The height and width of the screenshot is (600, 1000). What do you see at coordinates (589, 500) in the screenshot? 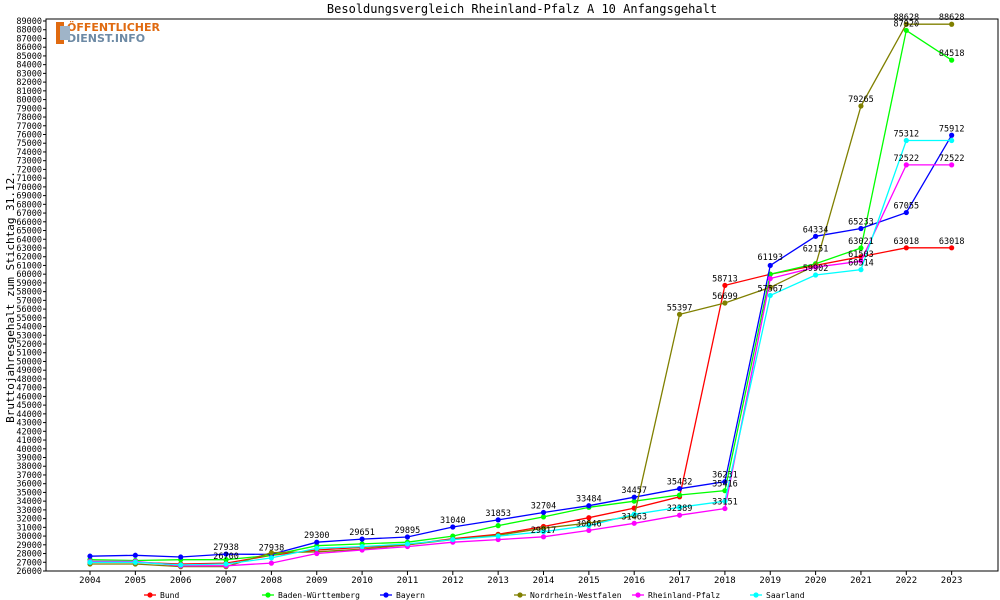
I see `data-label: 33484` at bounding box center [589, 500].